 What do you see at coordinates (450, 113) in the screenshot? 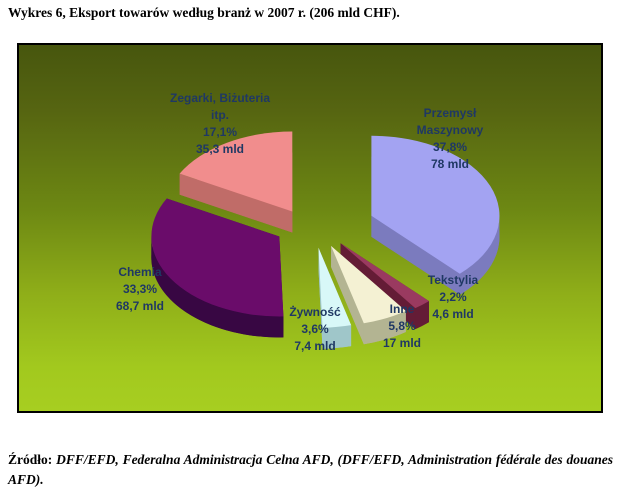
I see `slice-name: Przemysł` at bounding box center [450, 113].